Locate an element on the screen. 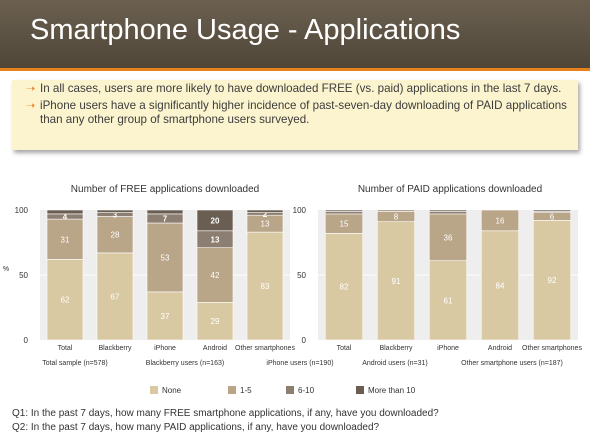 Image resolution: width=590 pixels, height=443 pixels. data-label: 82 is located at coordinates (344, 287).